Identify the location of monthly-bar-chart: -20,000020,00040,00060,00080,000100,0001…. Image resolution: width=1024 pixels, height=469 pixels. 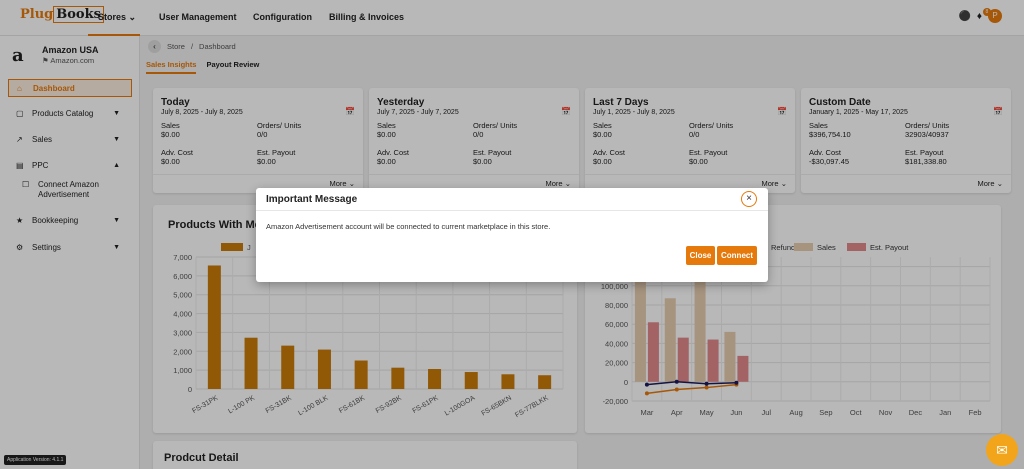
(796, 329).